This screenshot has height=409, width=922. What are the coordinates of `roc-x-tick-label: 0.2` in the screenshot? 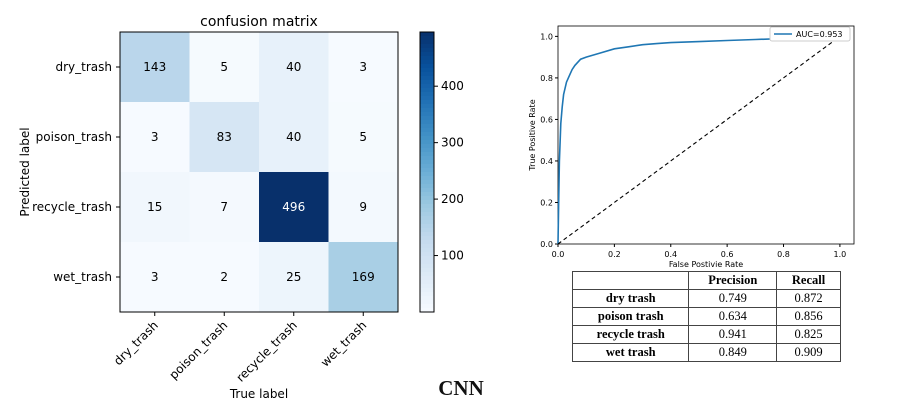 It's located at (614, 254).